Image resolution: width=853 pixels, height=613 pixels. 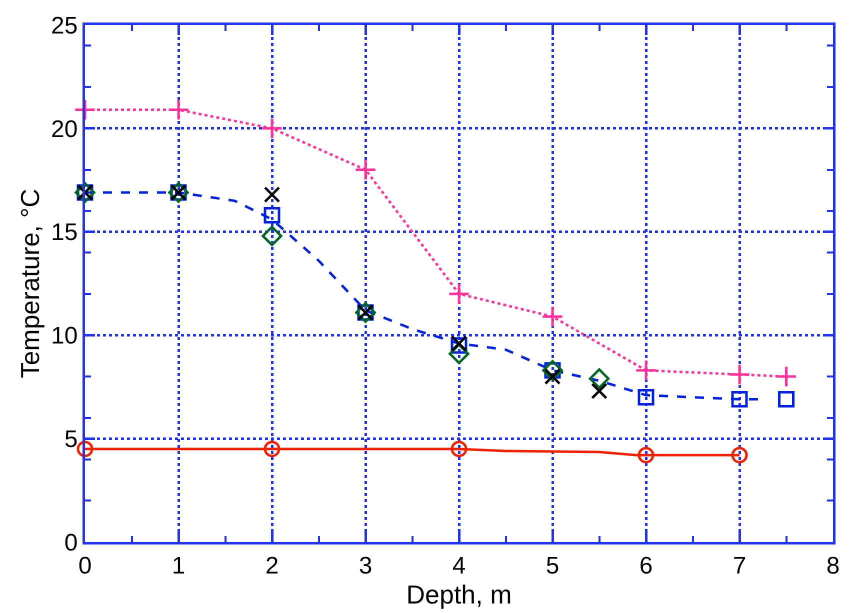 What do you see at coordinates (833, 566) in the screenshot?
I see `x-tick-label: 8` at bounding box center [833, 566].